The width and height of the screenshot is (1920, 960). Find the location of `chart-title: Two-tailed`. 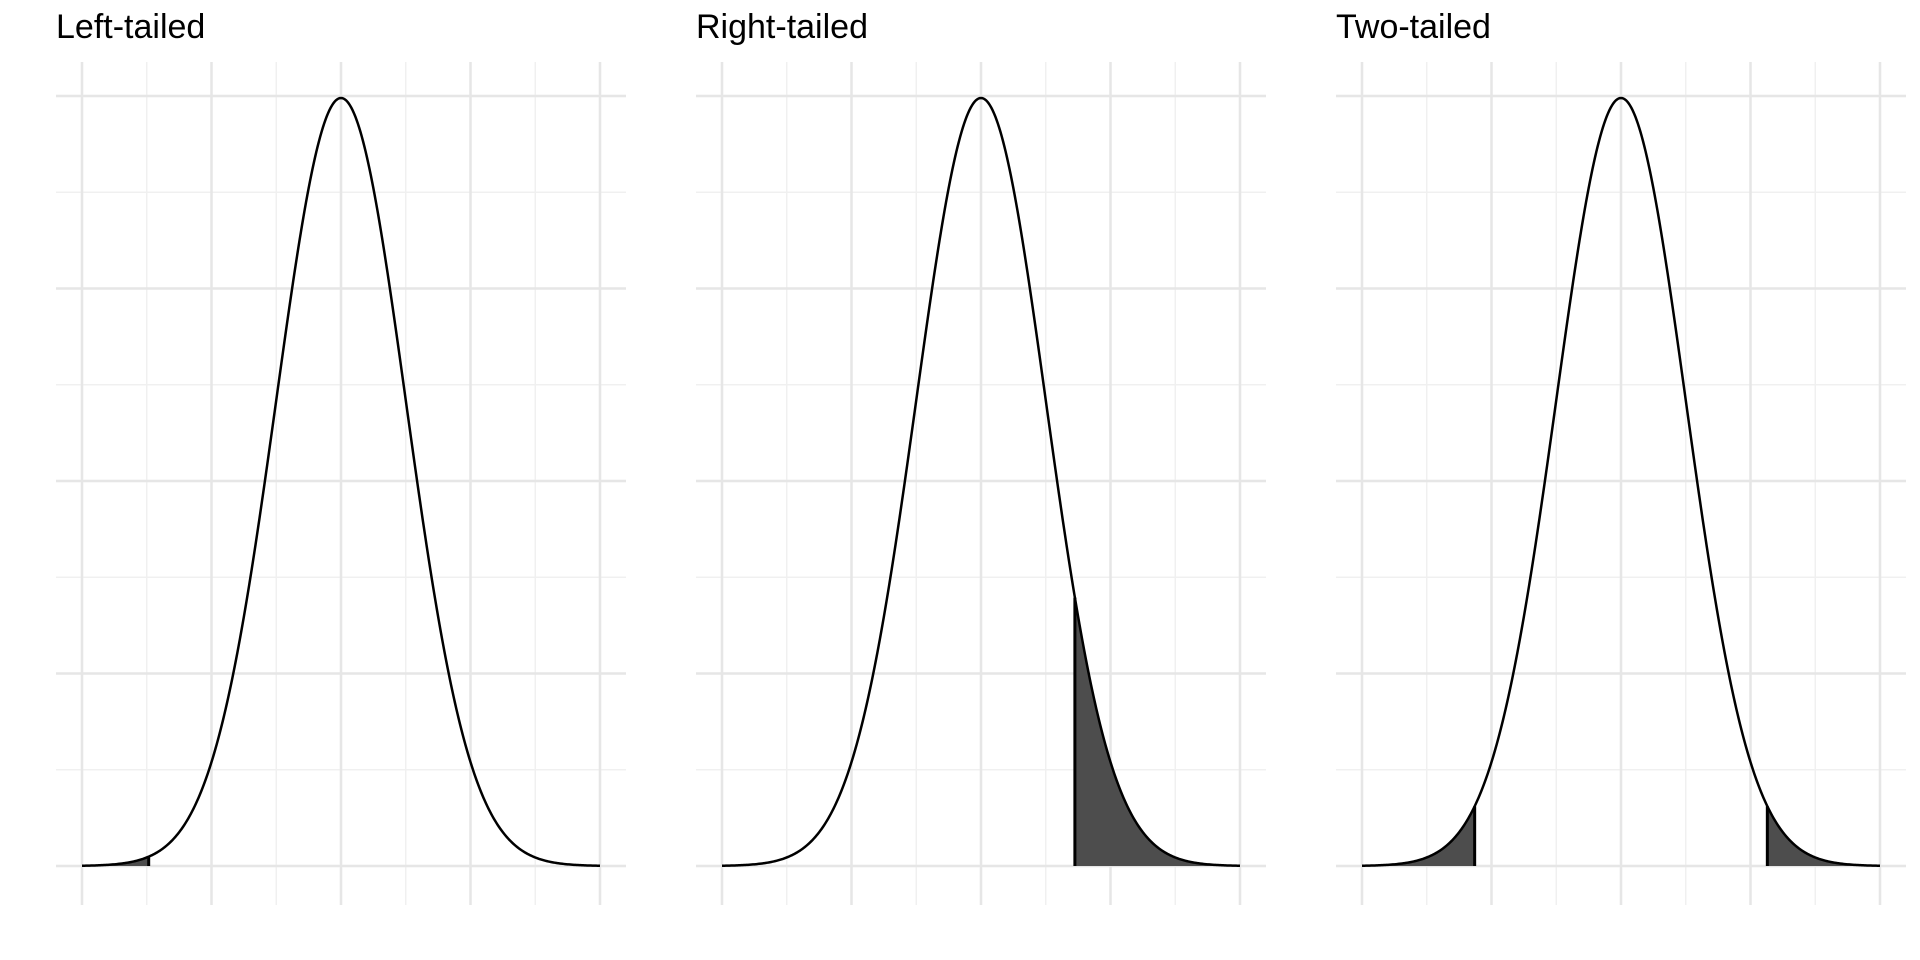

chart-title: Two-tailed is located at coordinates (1413, 27).